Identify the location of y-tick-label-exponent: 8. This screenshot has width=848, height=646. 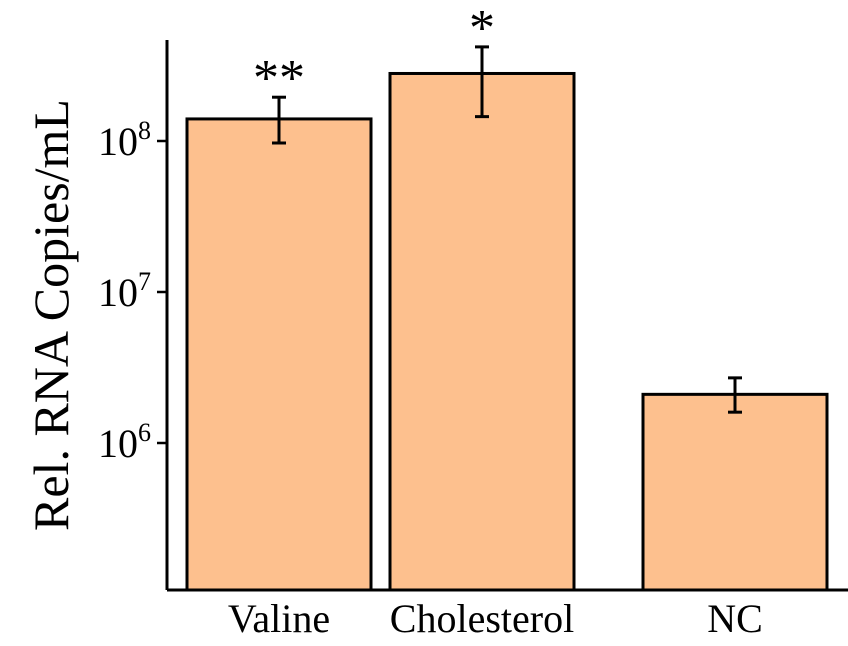
(144, 130).